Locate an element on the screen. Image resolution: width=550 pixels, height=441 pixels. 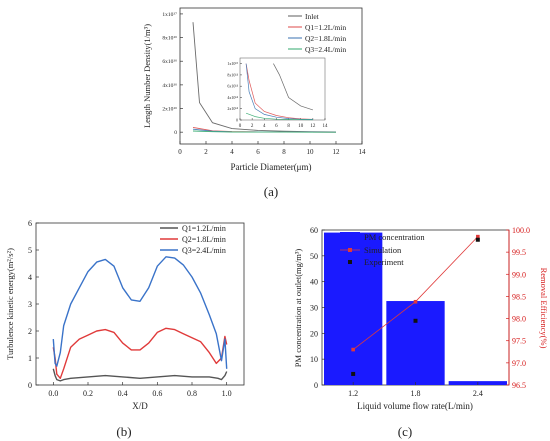
panel-c-label: (c) is located at coordinates (405, 431).